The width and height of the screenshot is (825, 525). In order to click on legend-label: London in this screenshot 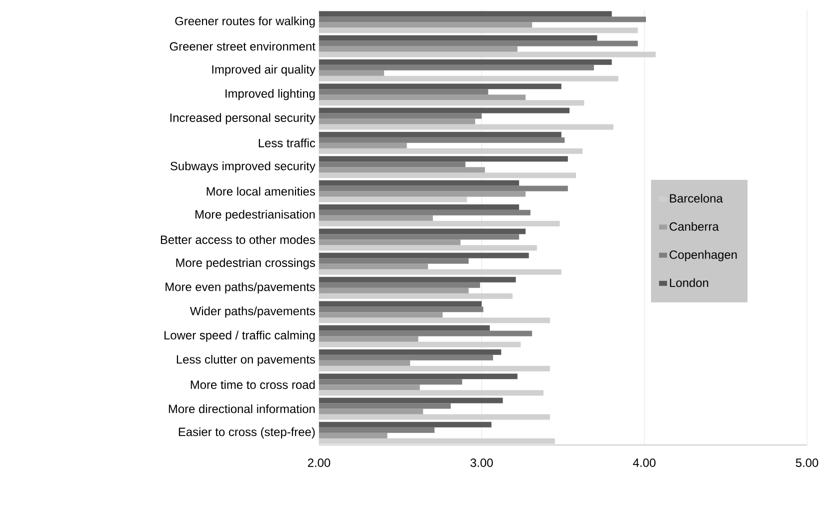, I will do `click(689, 283)`.